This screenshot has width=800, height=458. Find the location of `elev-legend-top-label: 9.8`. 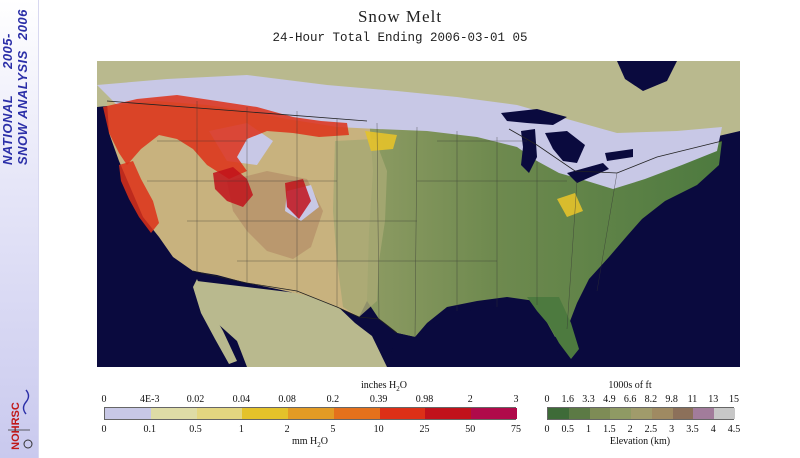

elev-legend-top-label: 9.8 is located at coordinates (671, 399).